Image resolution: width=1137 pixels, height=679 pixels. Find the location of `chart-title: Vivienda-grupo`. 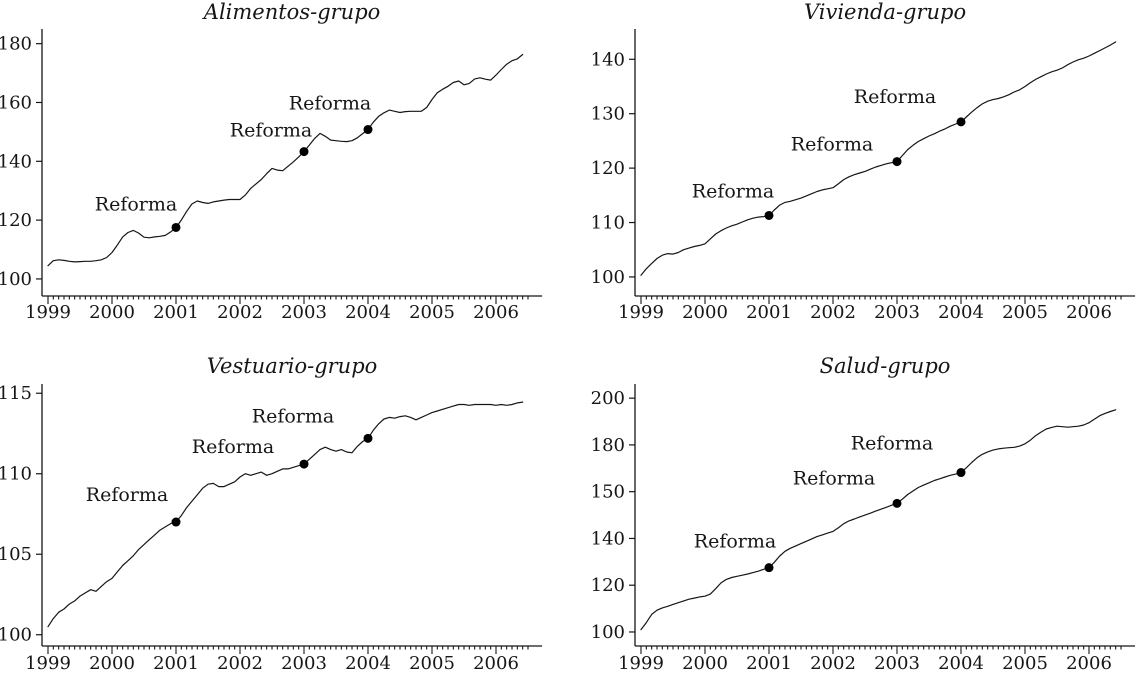

chart-title: Vivienda-grupo is located at coordinates (885, 12).